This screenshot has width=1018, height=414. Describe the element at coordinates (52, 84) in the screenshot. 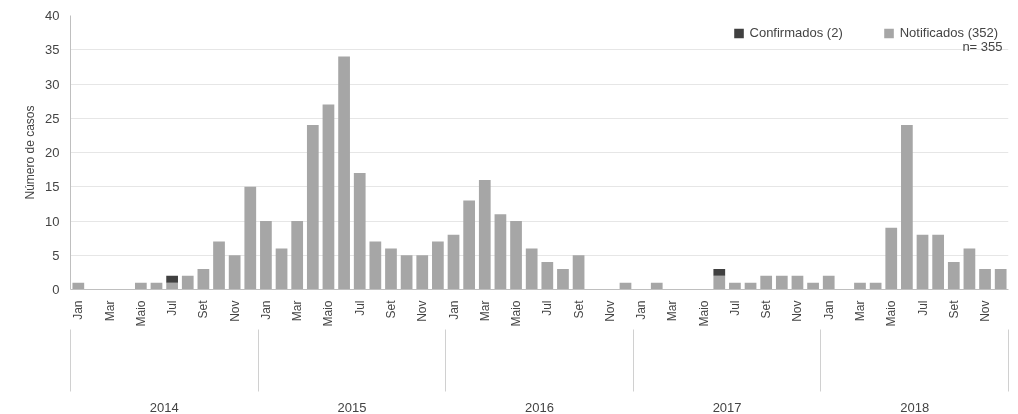

I see `y-tick-label: 30` at that location.